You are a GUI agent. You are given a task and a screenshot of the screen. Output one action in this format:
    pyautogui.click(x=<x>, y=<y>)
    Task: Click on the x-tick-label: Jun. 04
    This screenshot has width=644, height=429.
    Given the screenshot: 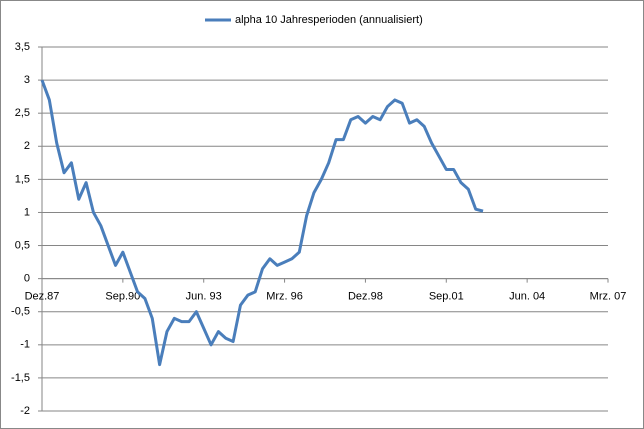 What is the action you would take?
    pyautogui.click(x=527, y=297)
    